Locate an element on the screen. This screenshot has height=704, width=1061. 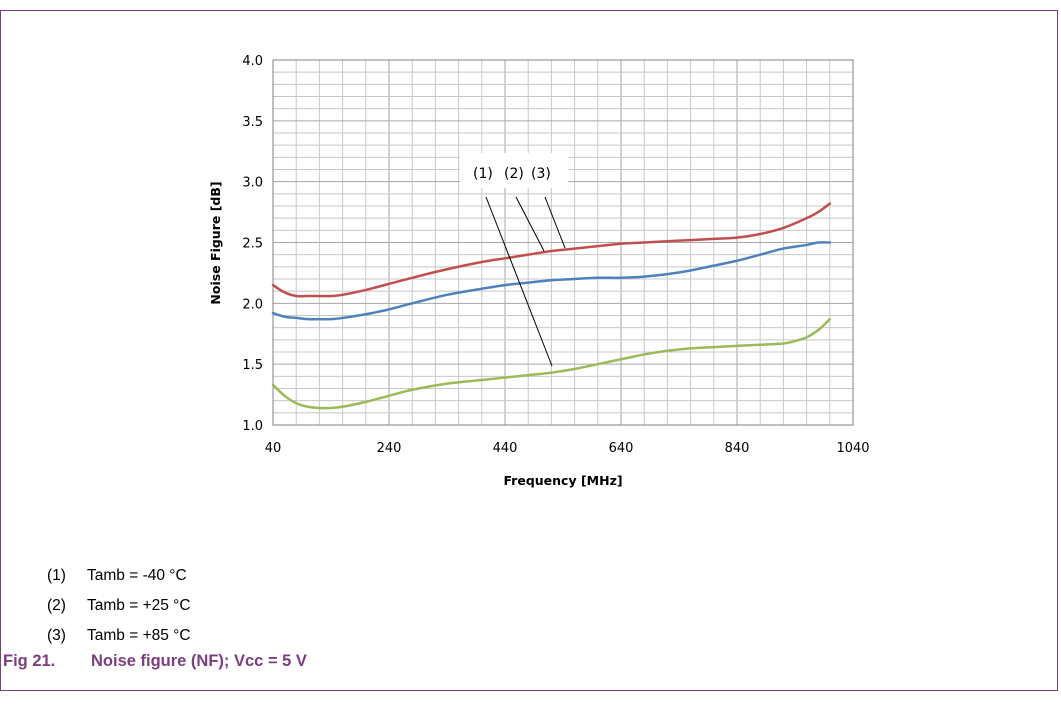
legend-item: (1) Tamb = -40 °C is located at coordinates (119, 576).